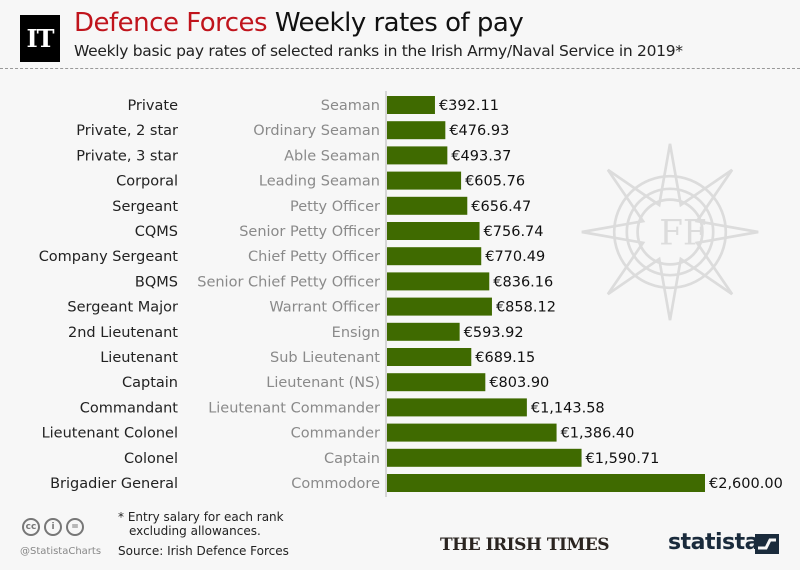  What do you see at coordinates (114, 484) in the screenshot?
I see `army-rank-label: Brigadier General` at bounding box center [114, 484].